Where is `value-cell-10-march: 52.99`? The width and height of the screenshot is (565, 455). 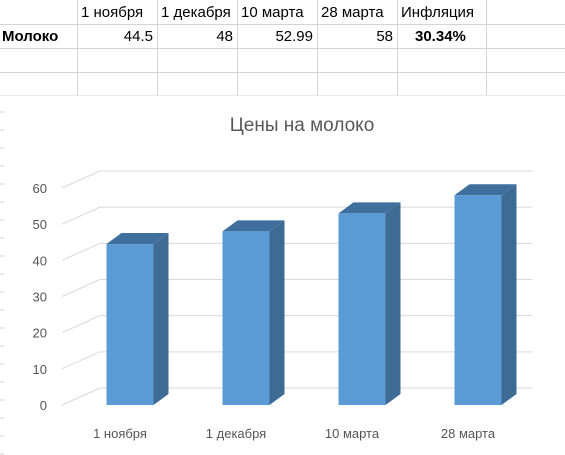 value-cell-10-march: 52.99 is located at coordinates (294, 36).